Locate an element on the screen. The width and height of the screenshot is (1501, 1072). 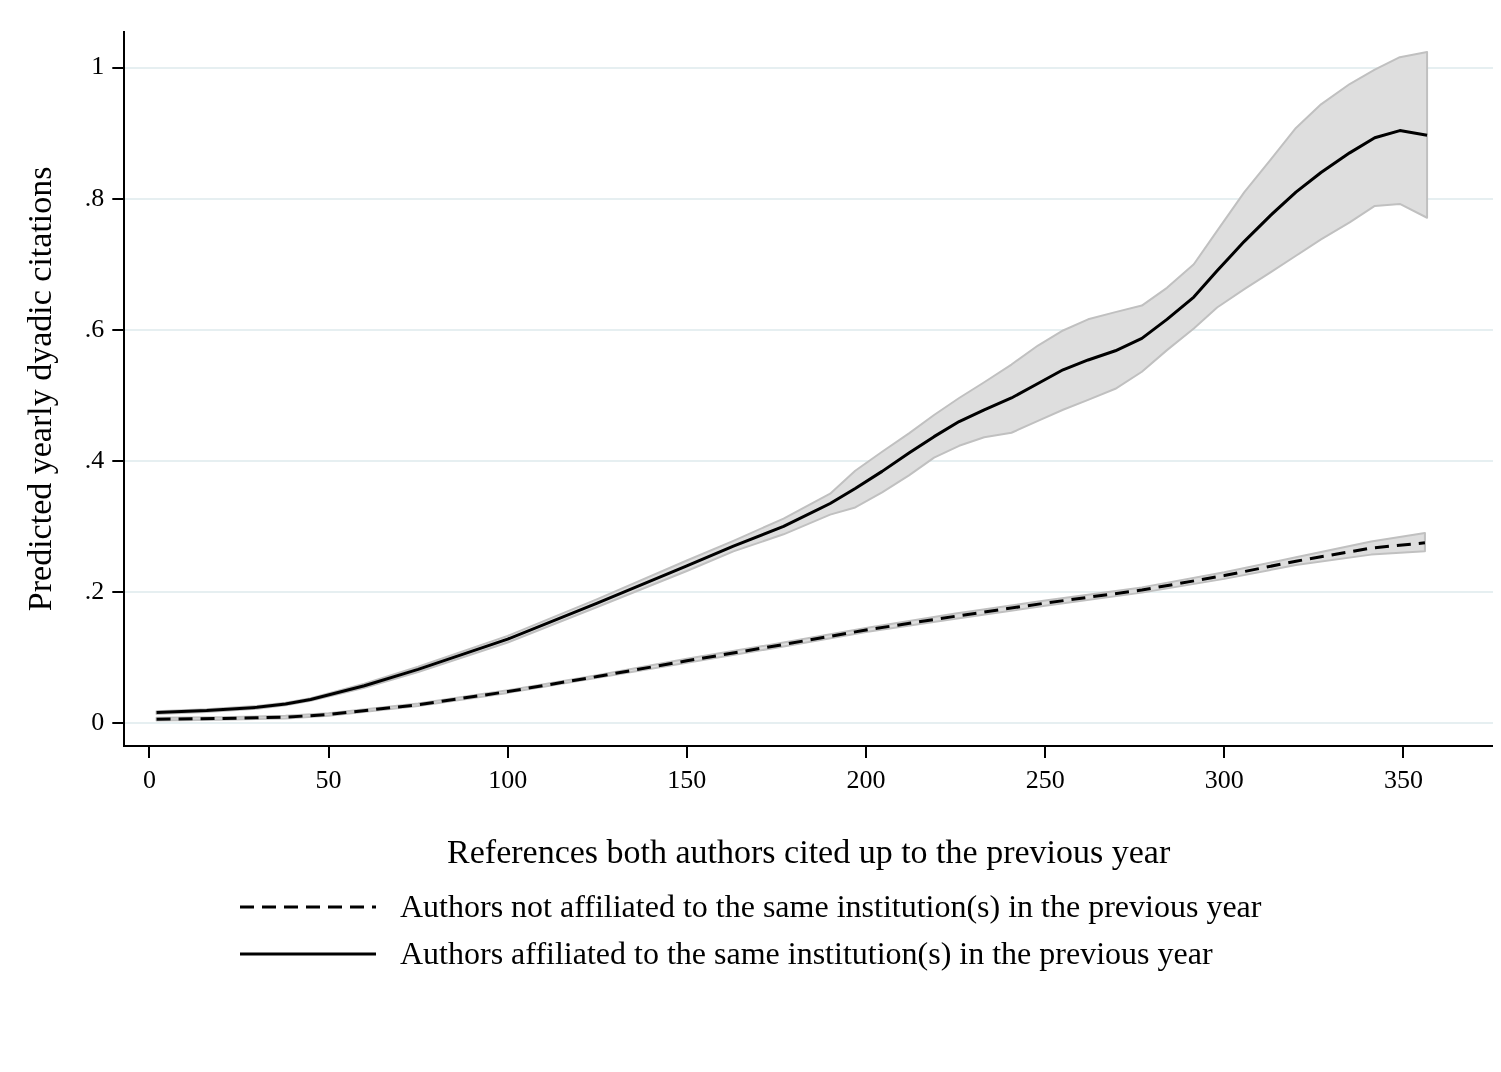
y-tick-label: 0 is located at coordinates (98, 721).